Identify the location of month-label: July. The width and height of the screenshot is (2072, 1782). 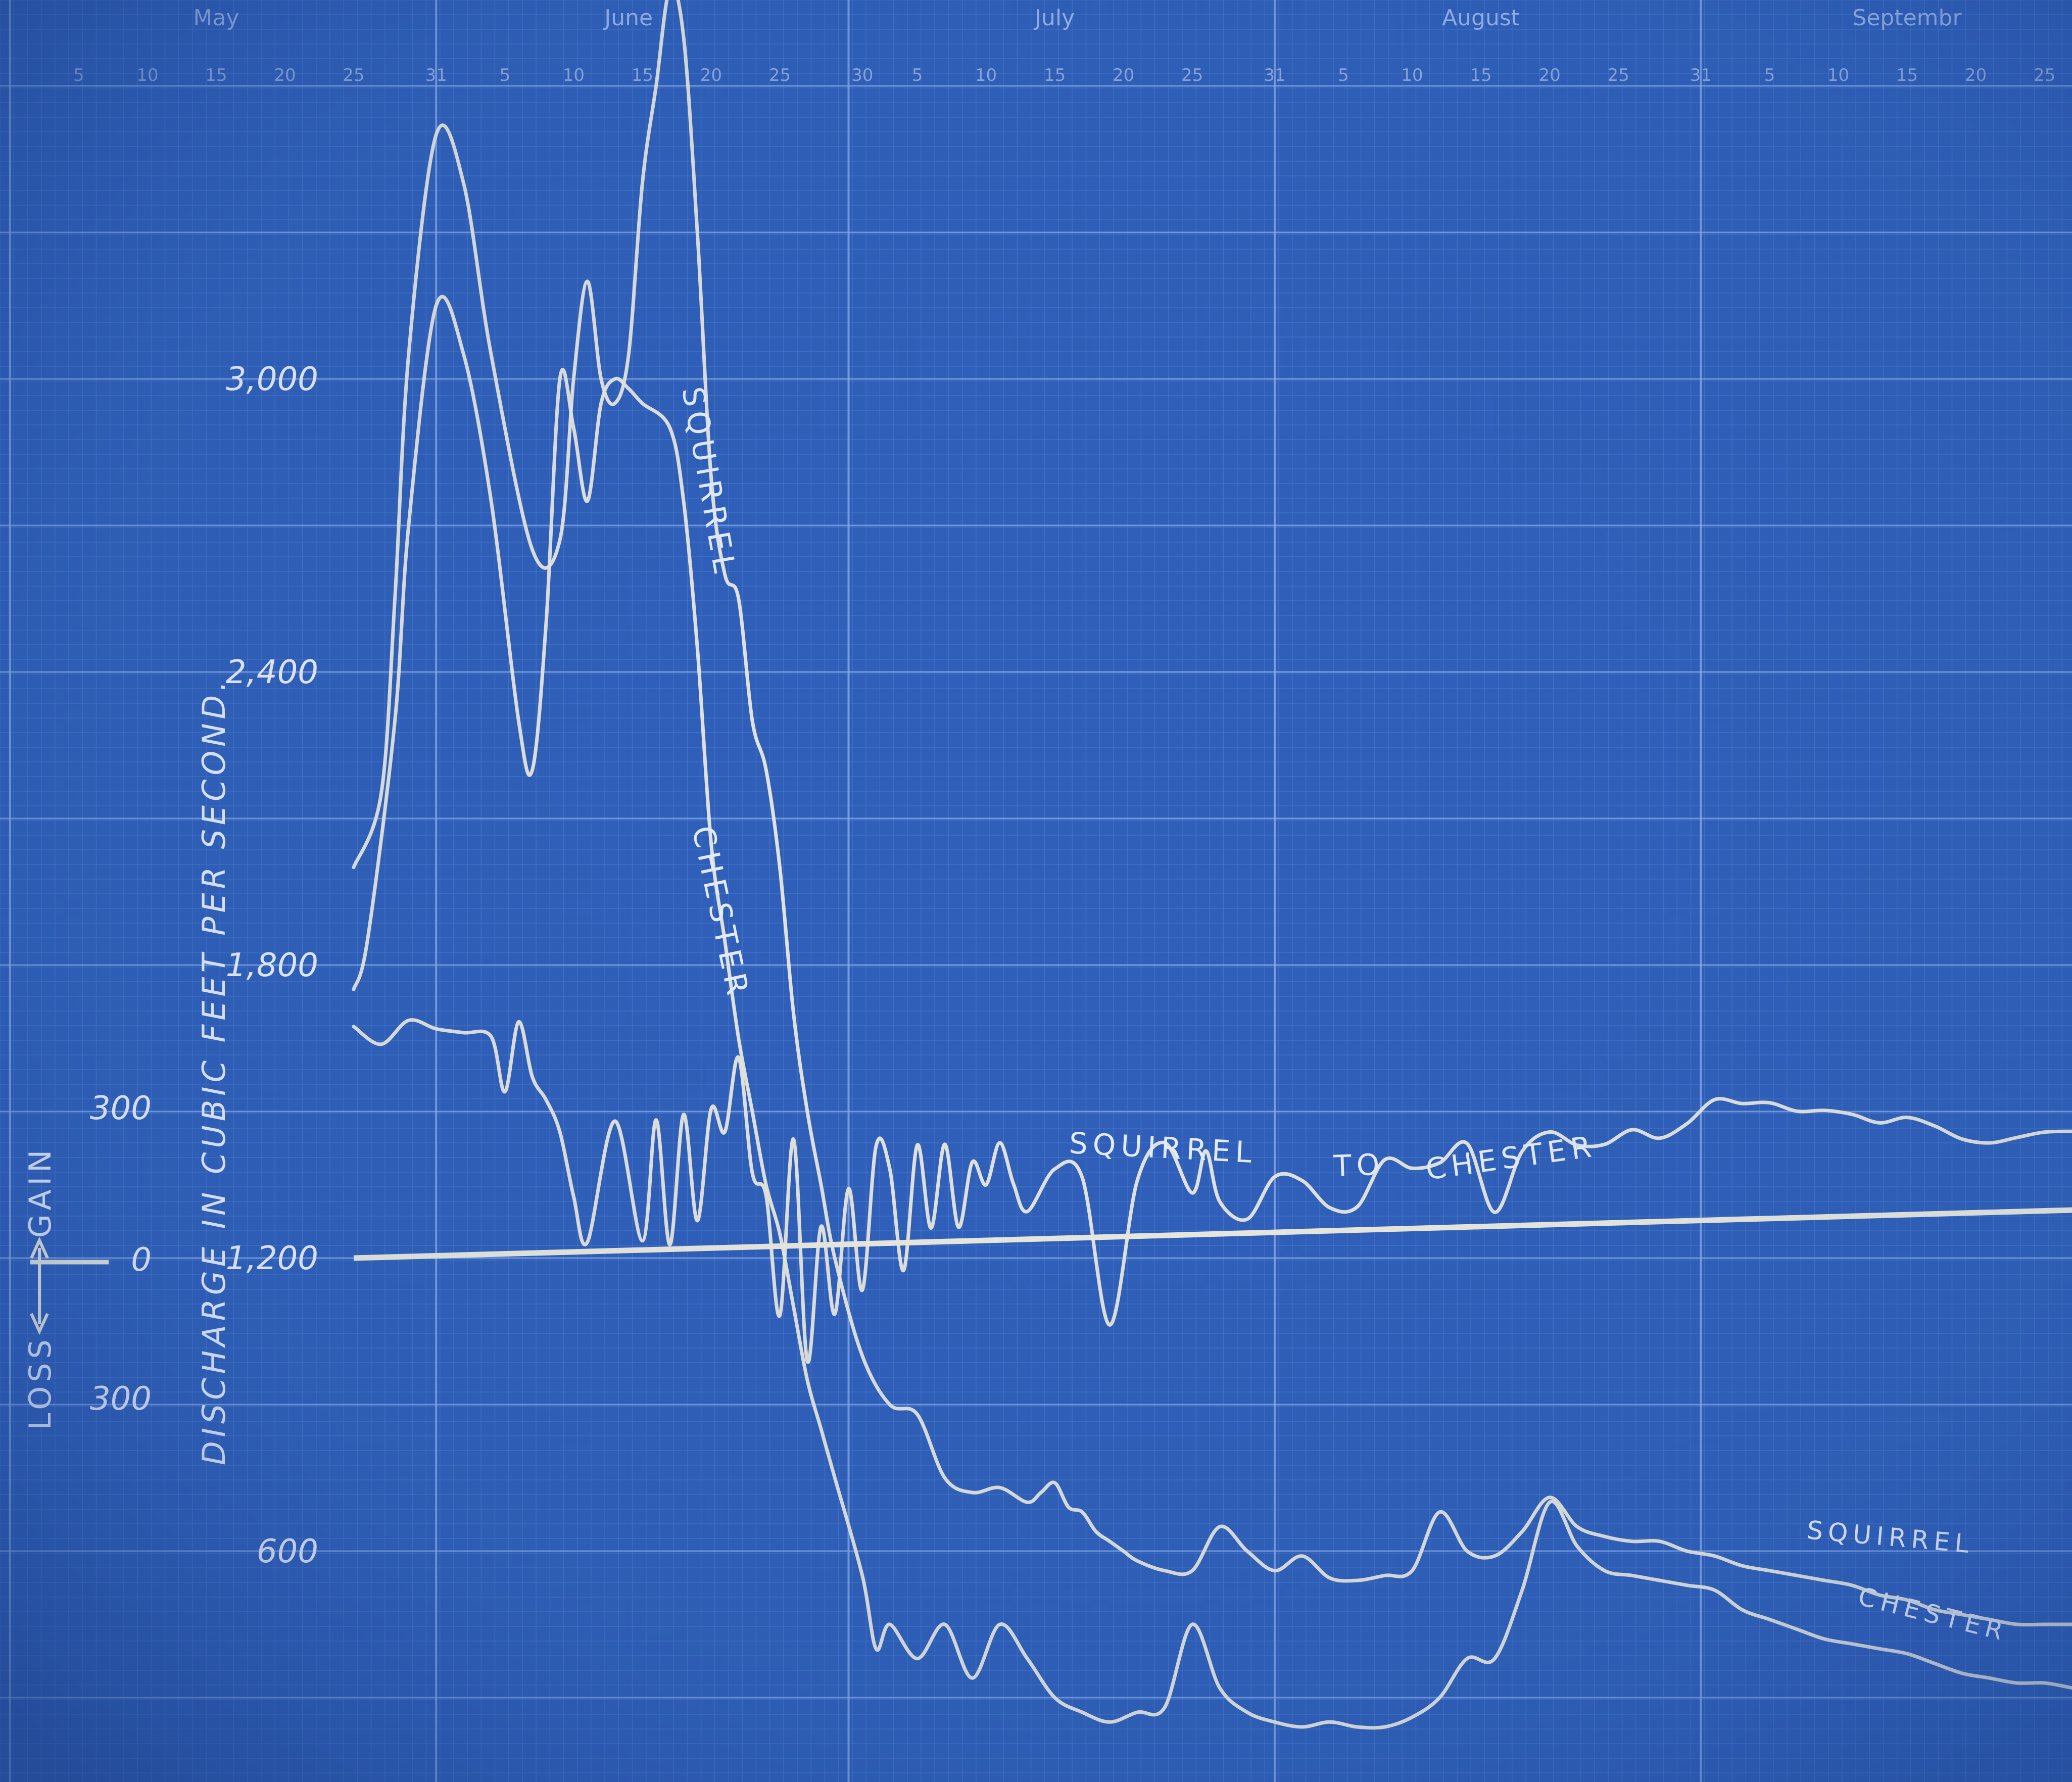
(1054, 18).